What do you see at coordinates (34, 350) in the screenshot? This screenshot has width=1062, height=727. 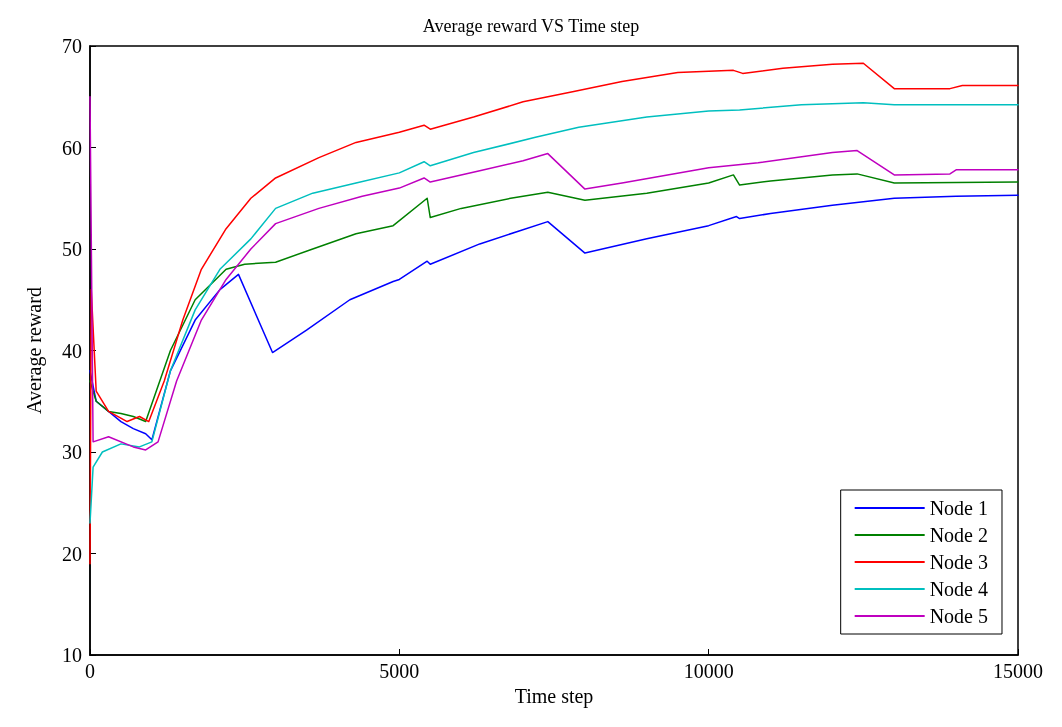 I see `y-axis-title: Average reward` at bounding box center [34, 350].